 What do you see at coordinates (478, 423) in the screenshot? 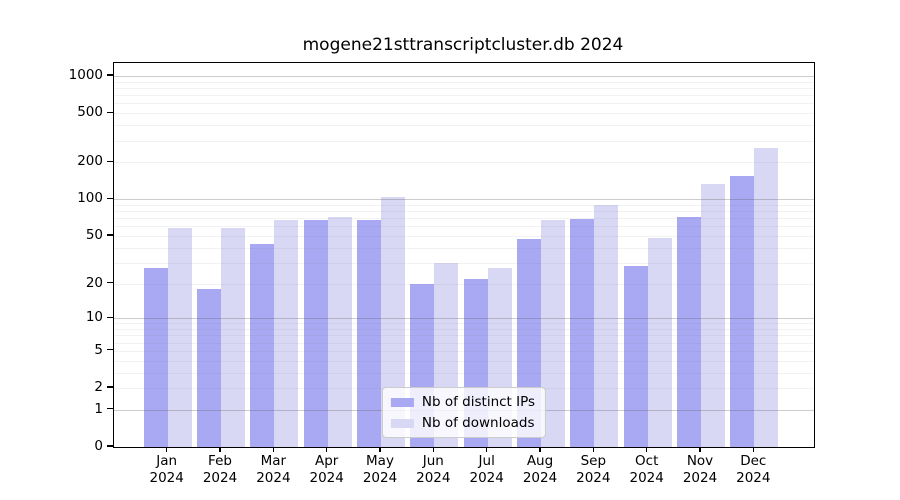
I see `legend-label-downloads: Nb of downloads` at bounding box center [478, 423].